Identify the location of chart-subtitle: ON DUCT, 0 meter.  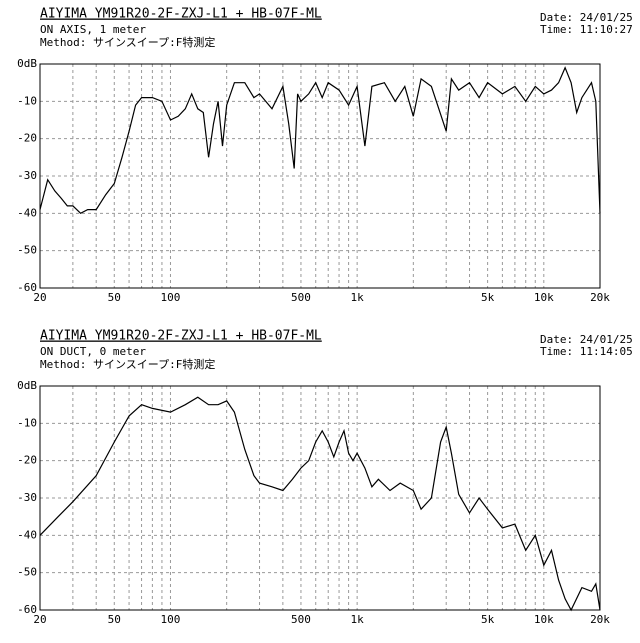
(93, 351).